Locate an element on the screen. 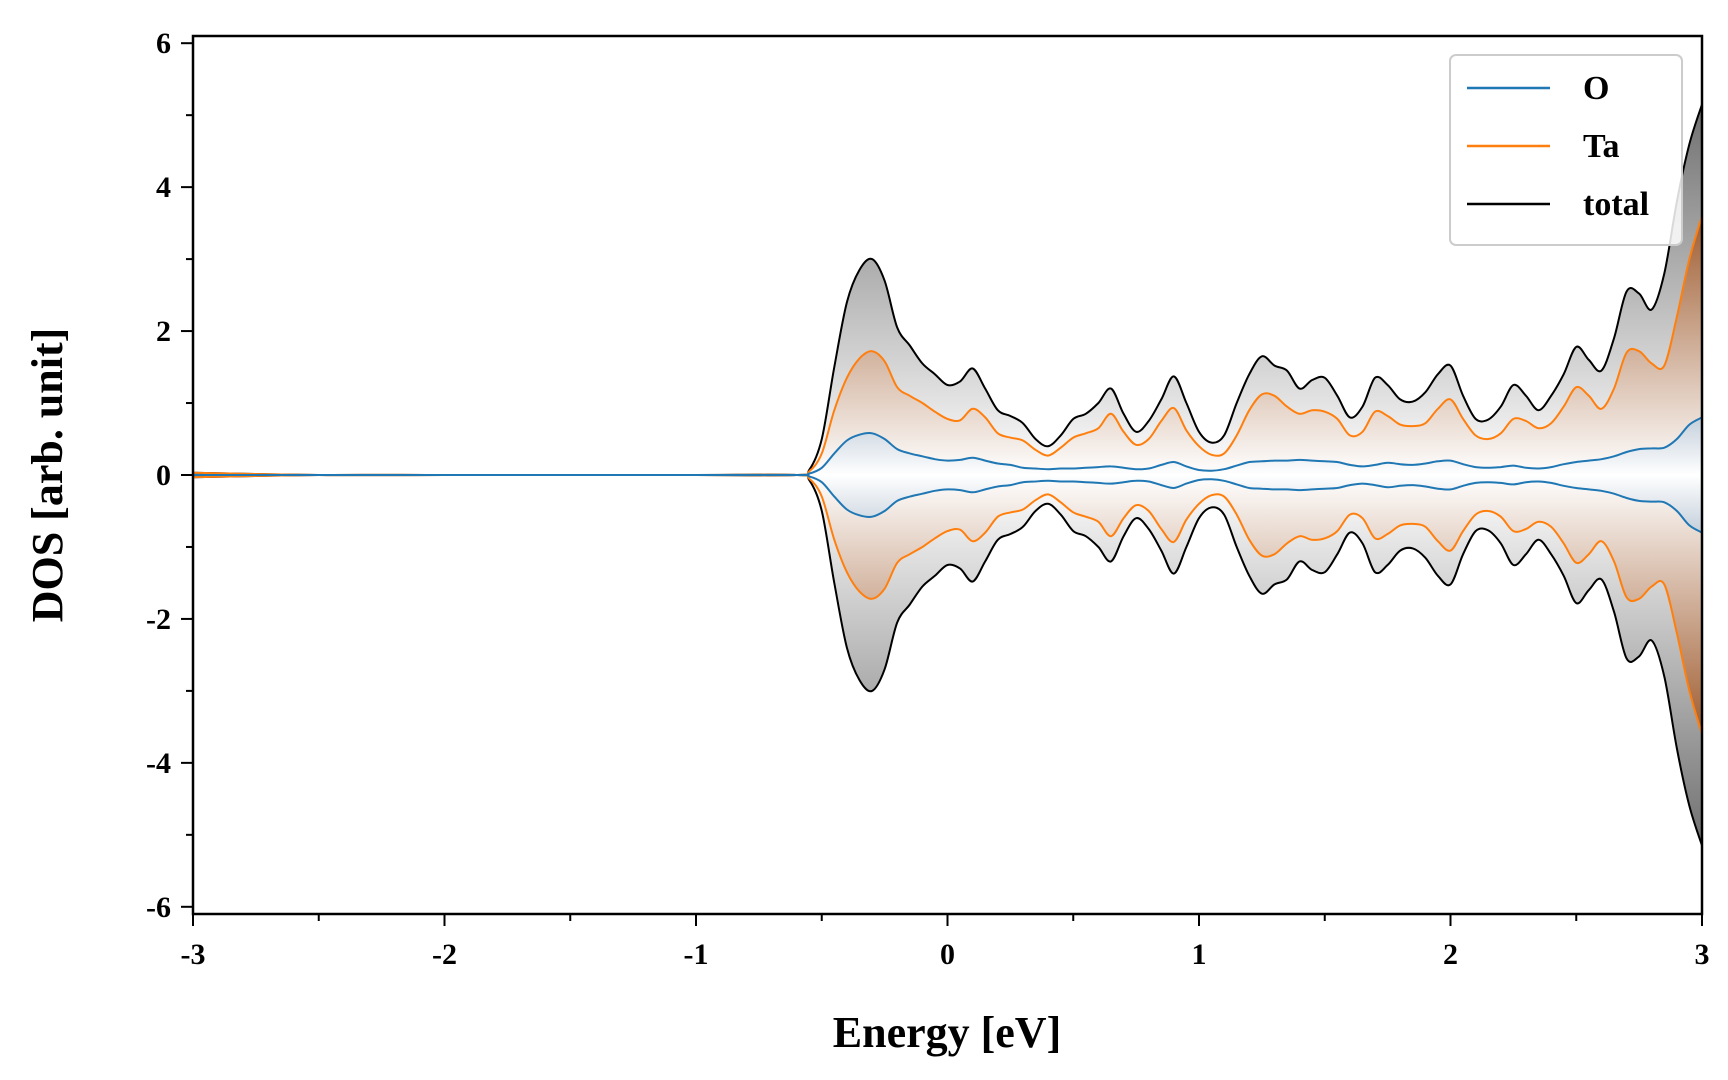 The width and height of the screenshot is (1728, 1080). series-line-o-down is located at coordinates (947, 503).